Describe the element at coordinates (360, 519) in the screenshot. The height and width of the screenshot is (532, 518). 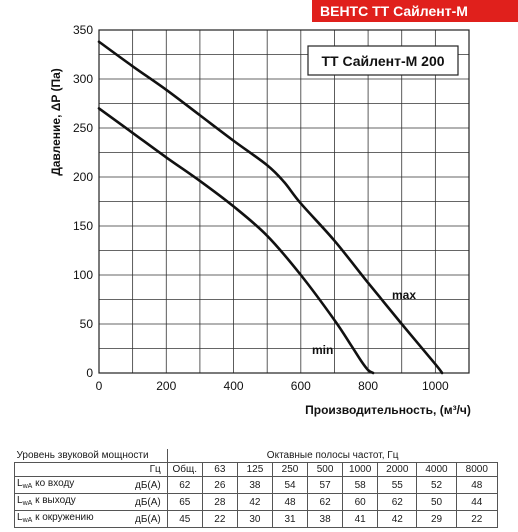
I see `table-cell: 41` at that location.